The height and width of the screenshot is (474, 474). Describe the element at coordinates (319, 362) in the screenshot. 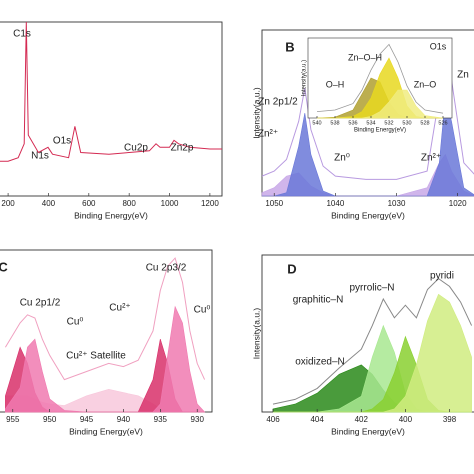

I see `annotation: oxidized–N` at that location.